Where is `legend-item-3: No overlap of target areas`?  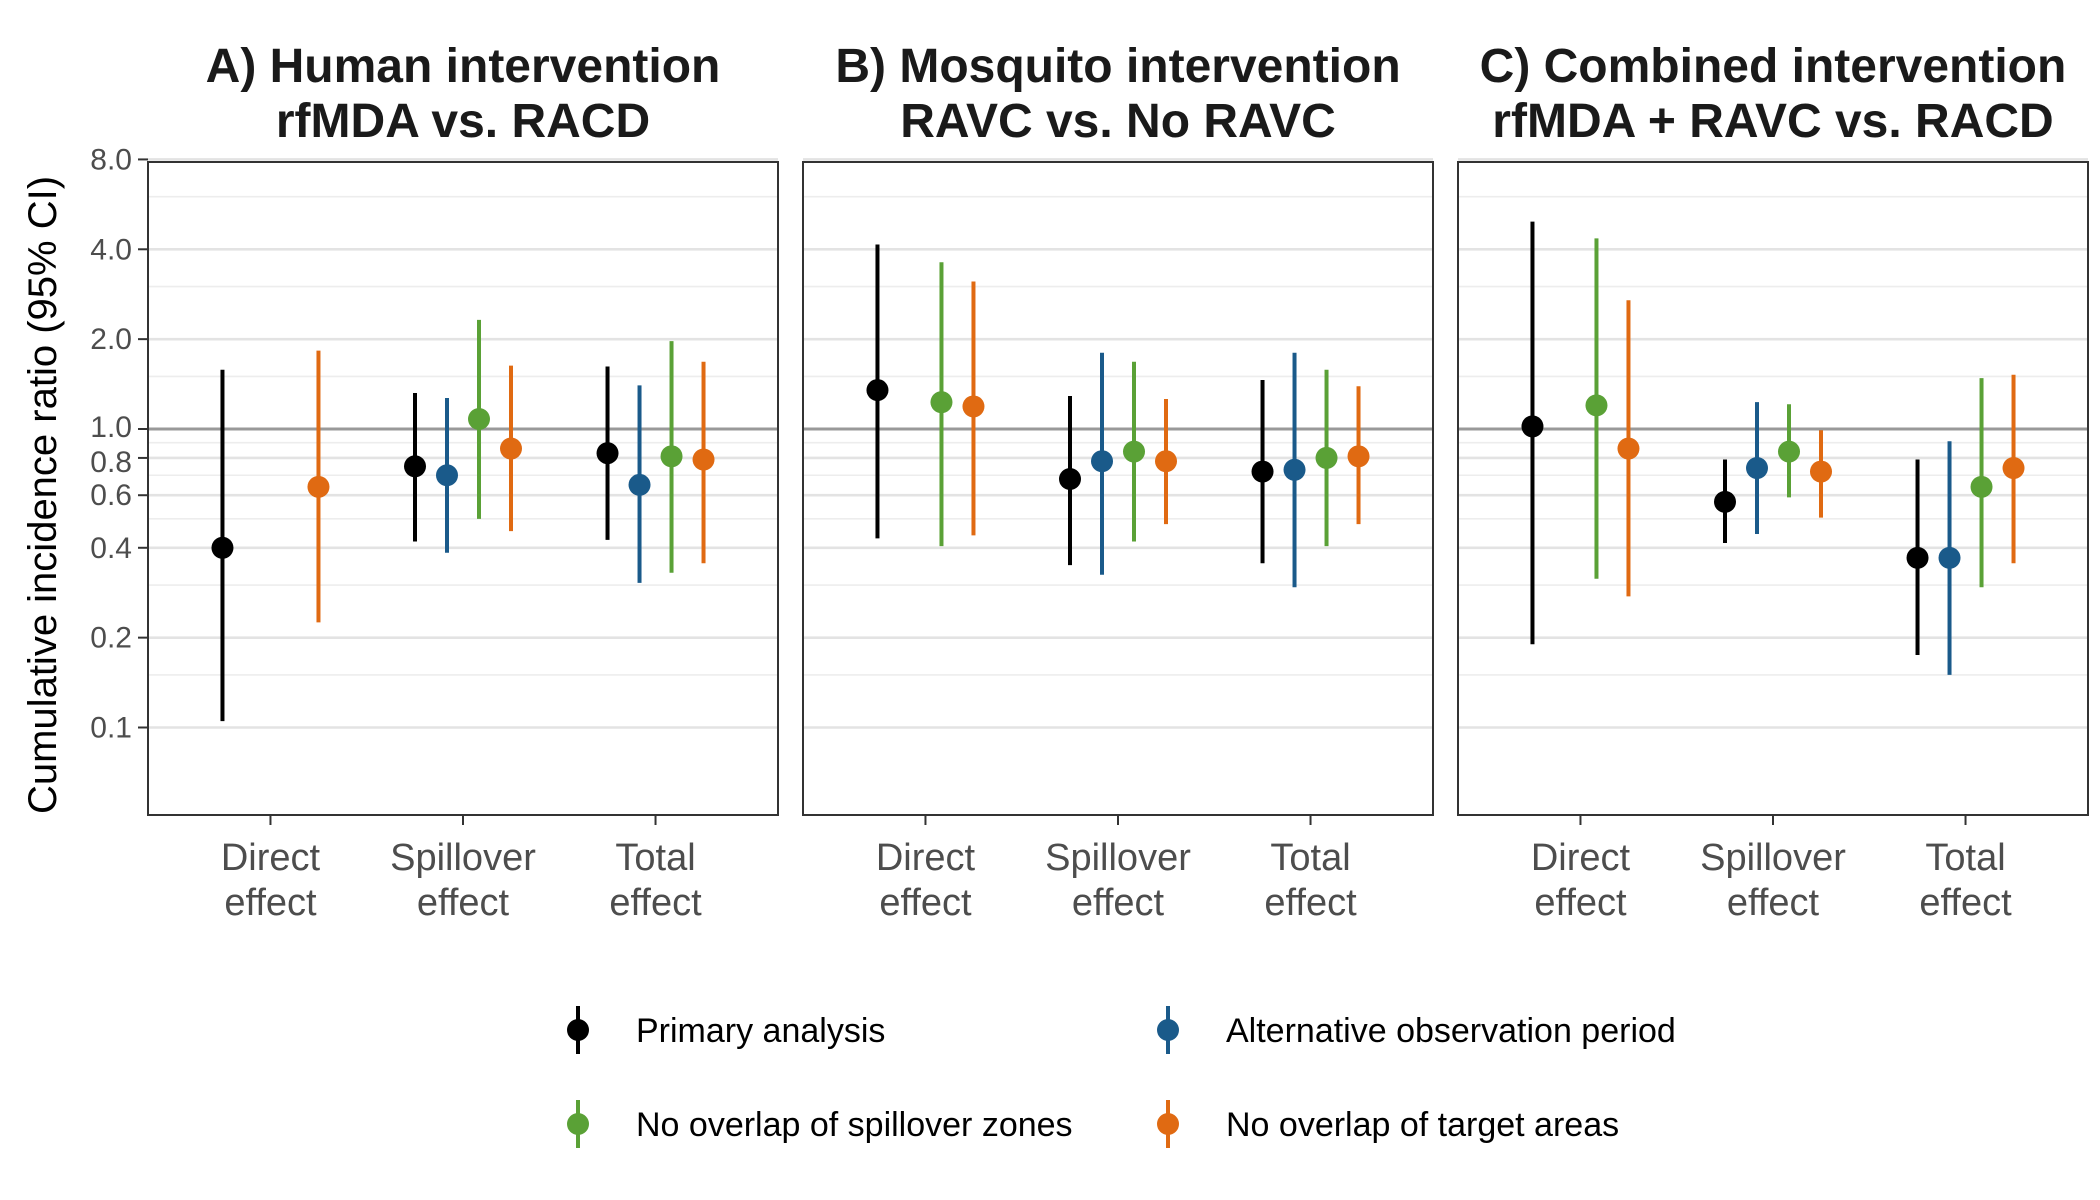
legend-item-3: No overlap of target areas is located at coordinates (1388, 1124).